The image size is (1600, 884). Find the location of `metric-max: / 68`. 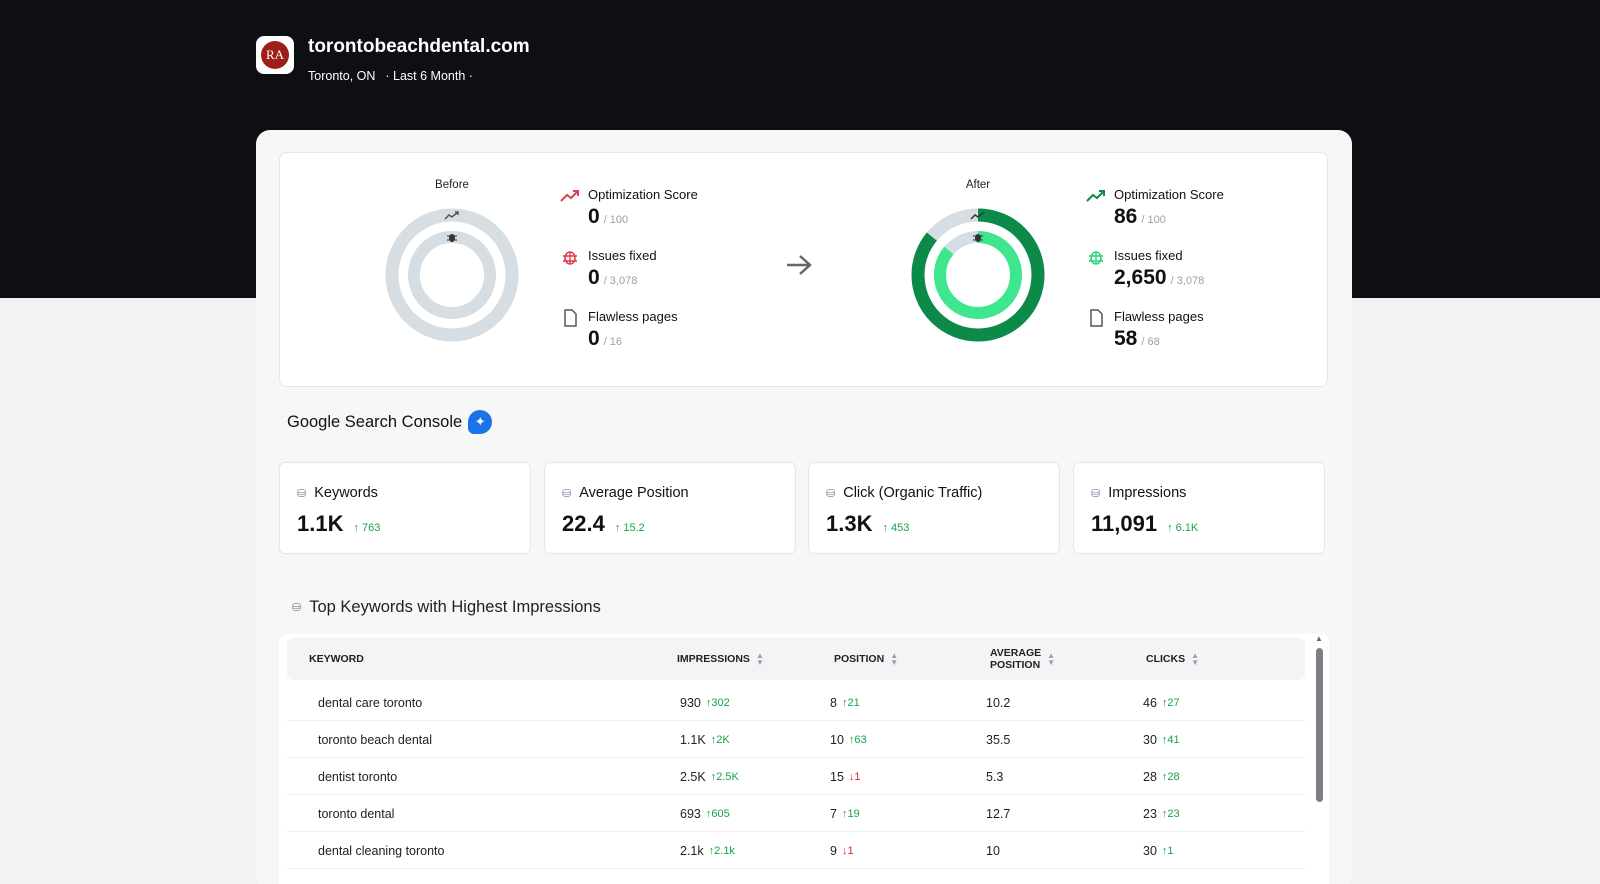

metric-max: / 68 is located at coordinates (1150, 342).